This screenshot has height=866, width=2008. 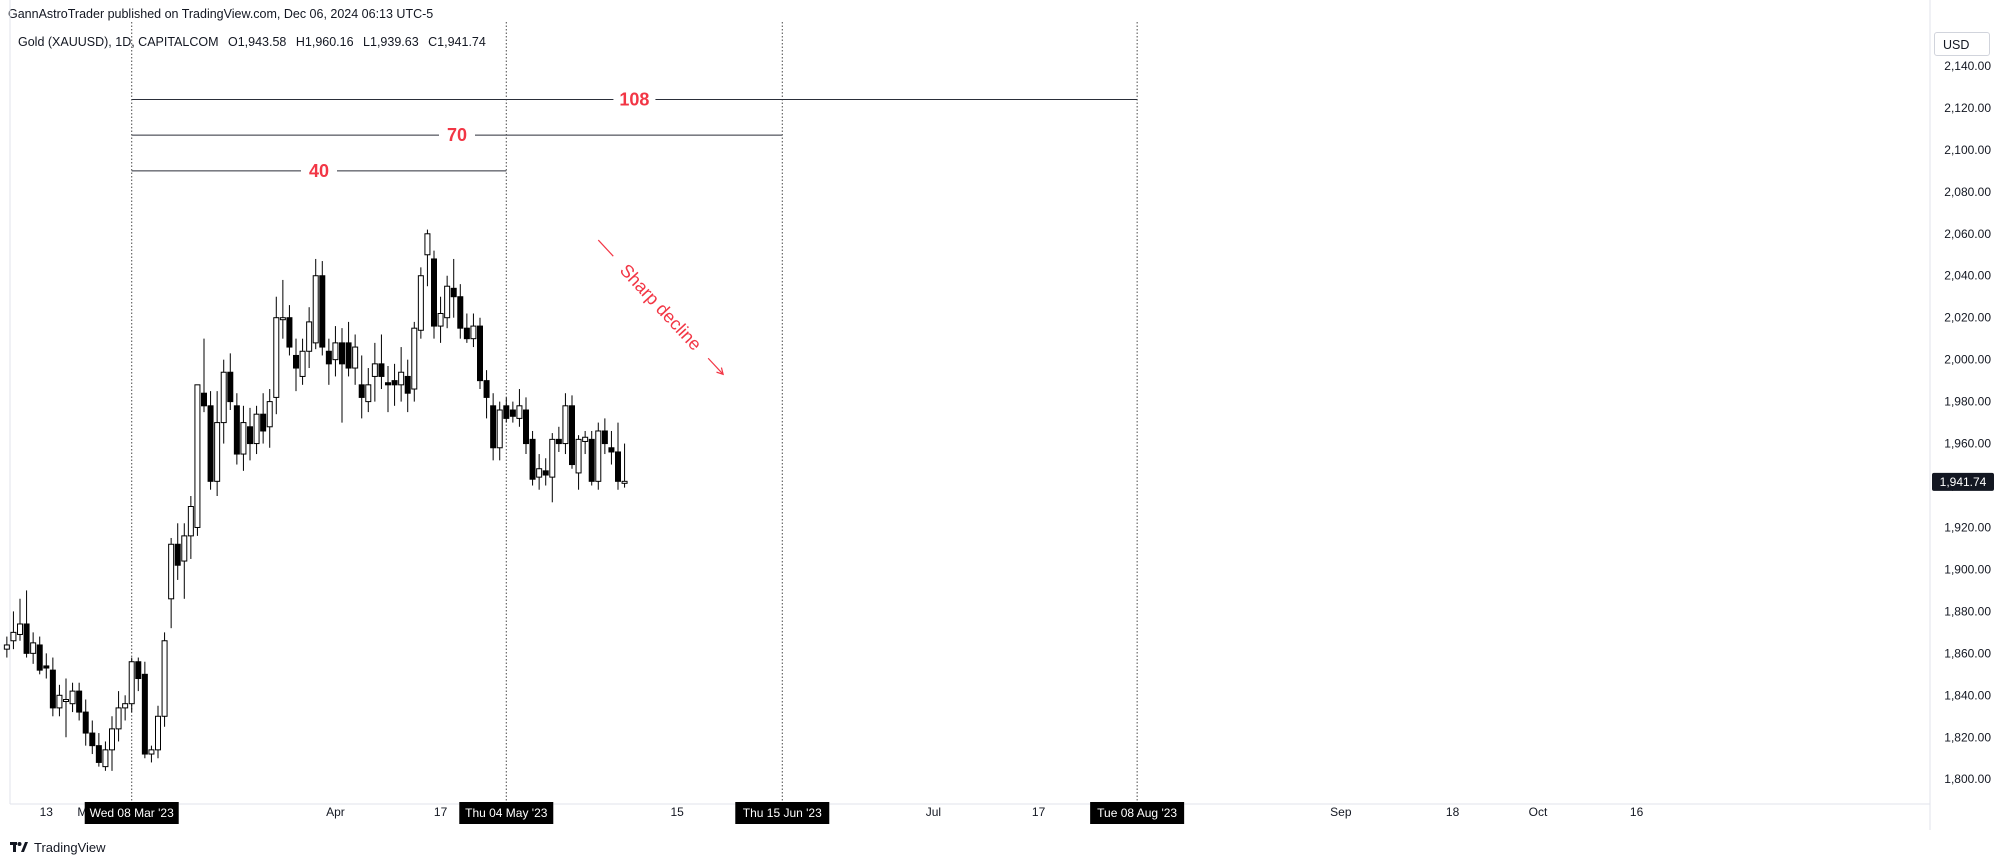 What do you see at coordinates (1967, 108) in the screenshot?
I see `price-tick-label: 2,120.00` at bounding box center [1967, 108].